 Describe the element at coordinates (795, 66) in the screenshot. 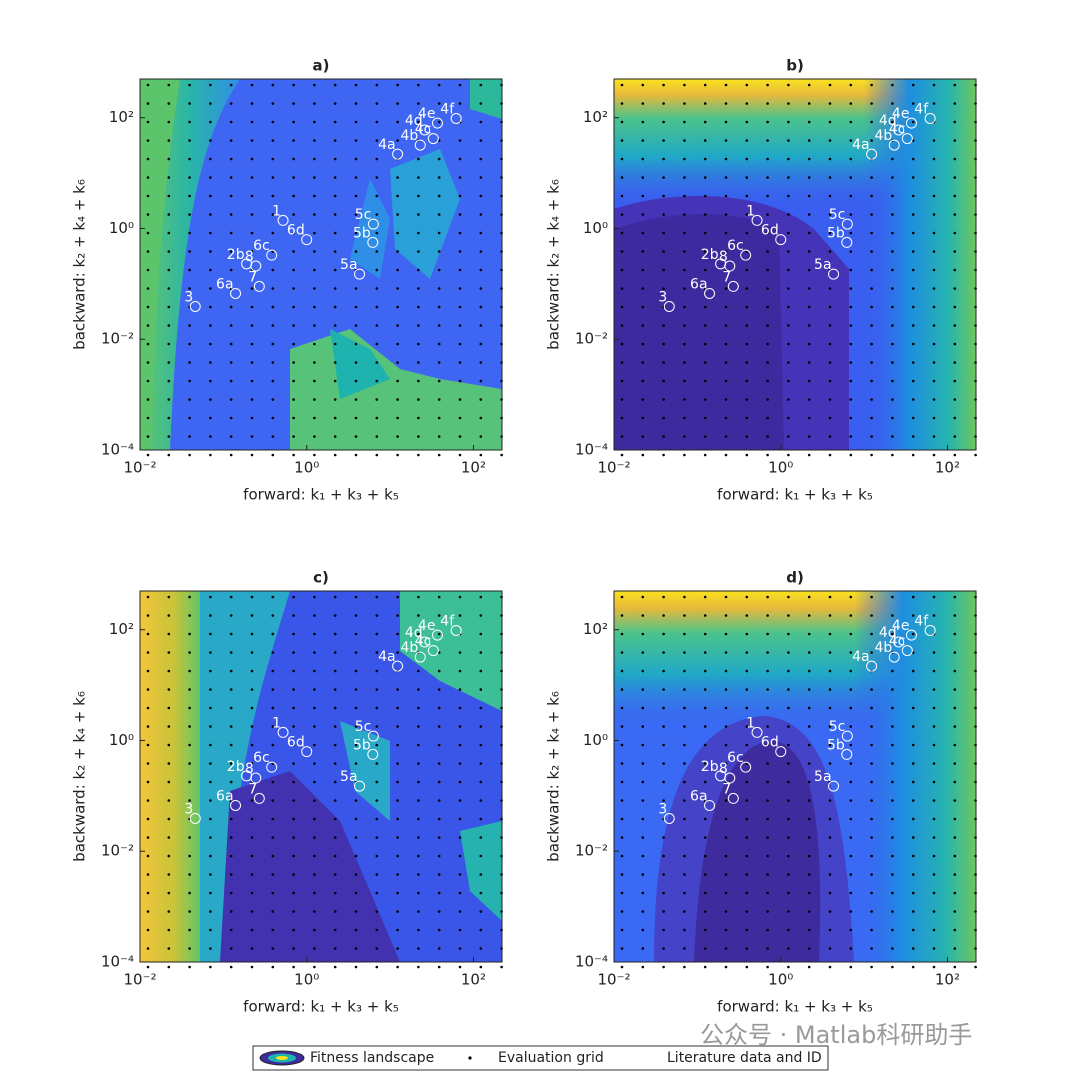

I see `panel-title: b)` at that location.